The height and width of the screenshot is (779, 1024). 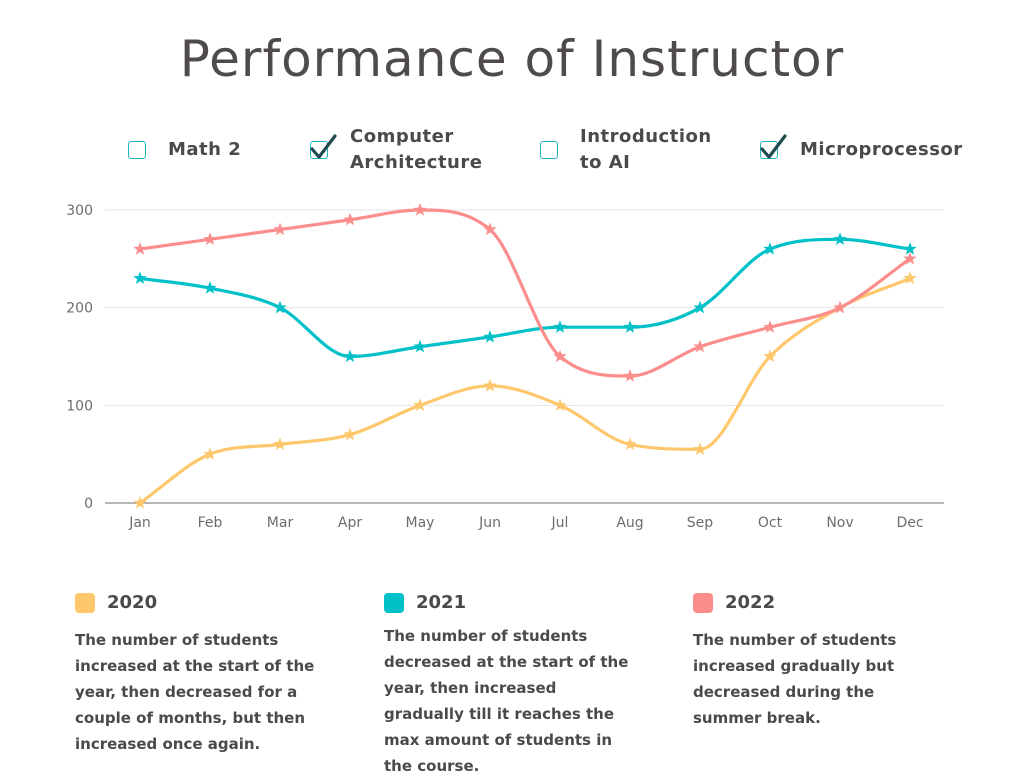 What do you see at coordinates (420, 523) in the screenshot?
I see `x-tick-label: May` at bounding box center [420, 523].